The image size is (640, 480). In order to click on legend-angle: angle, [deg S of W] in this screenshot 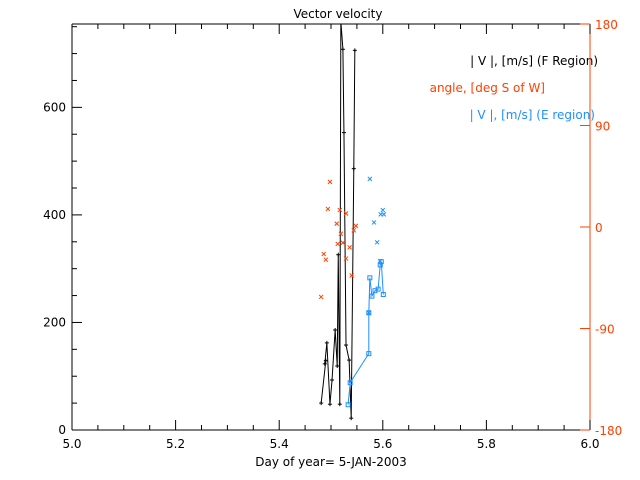, I will do `click(487, 88)`.